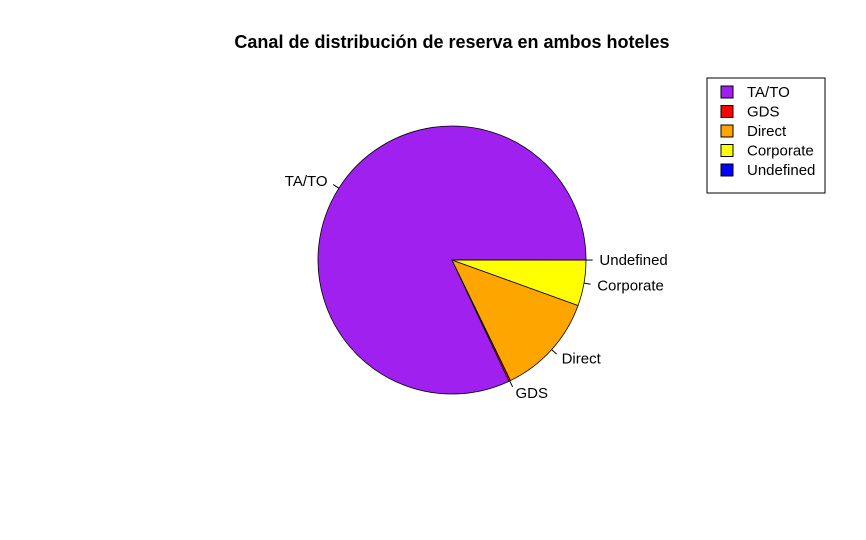 This screenshot has height=540, width=866. I want to click on label-tick-ta-to, so click(336, 186).